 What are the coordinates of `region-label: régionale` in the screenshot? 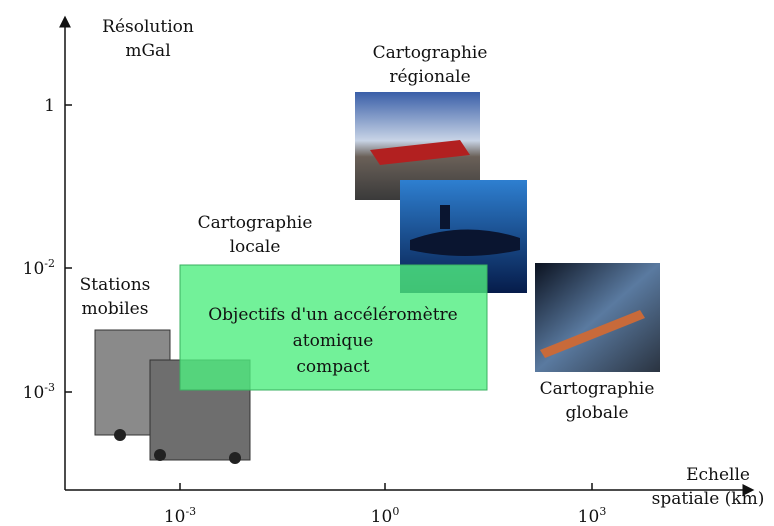 It's located at (429, 77).